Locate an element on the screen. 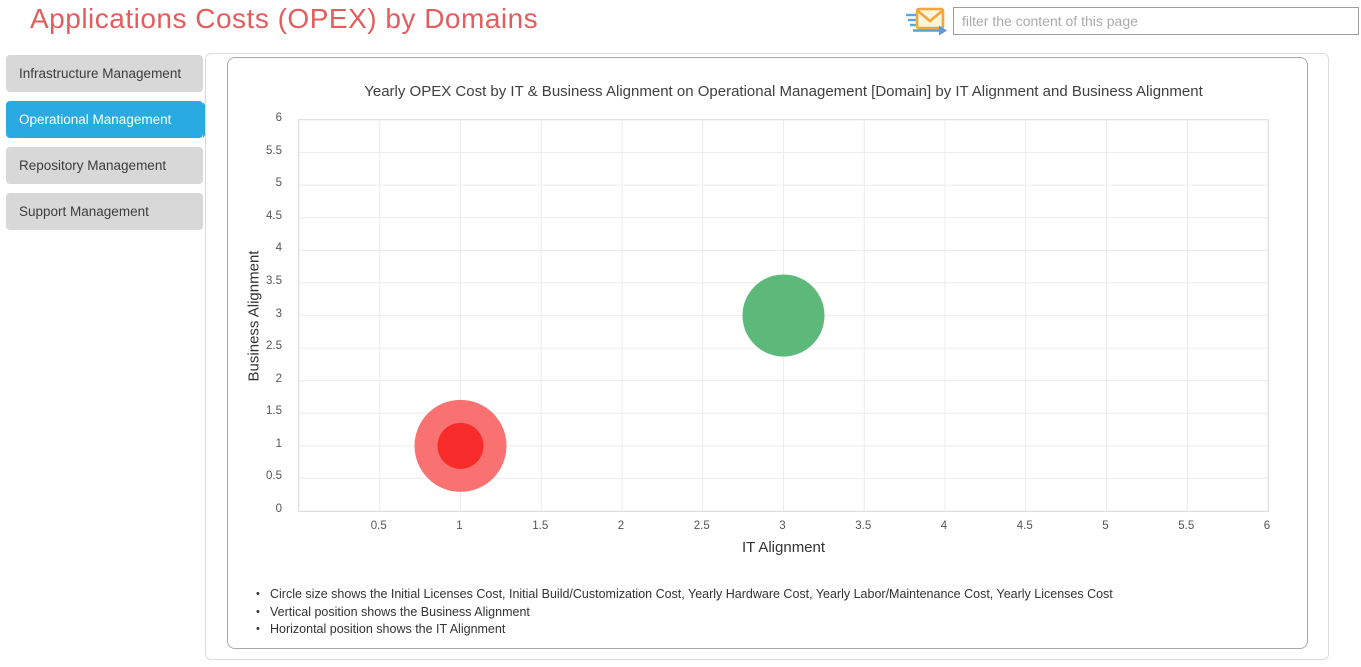  x-tick-label: 4.5 is located at coordinates (1024, 526).